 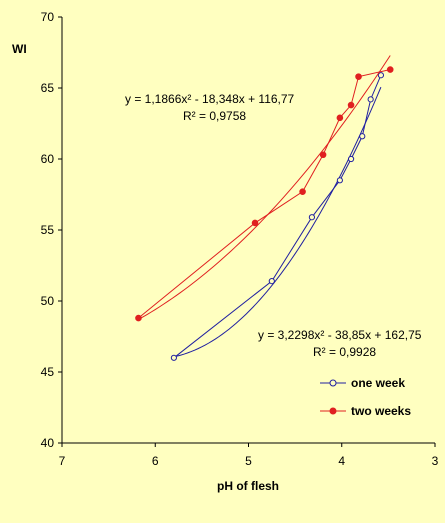 I want to click on y-axis-ticks: 40 45 50 55 60 65 70, so click(x=51, y=230).